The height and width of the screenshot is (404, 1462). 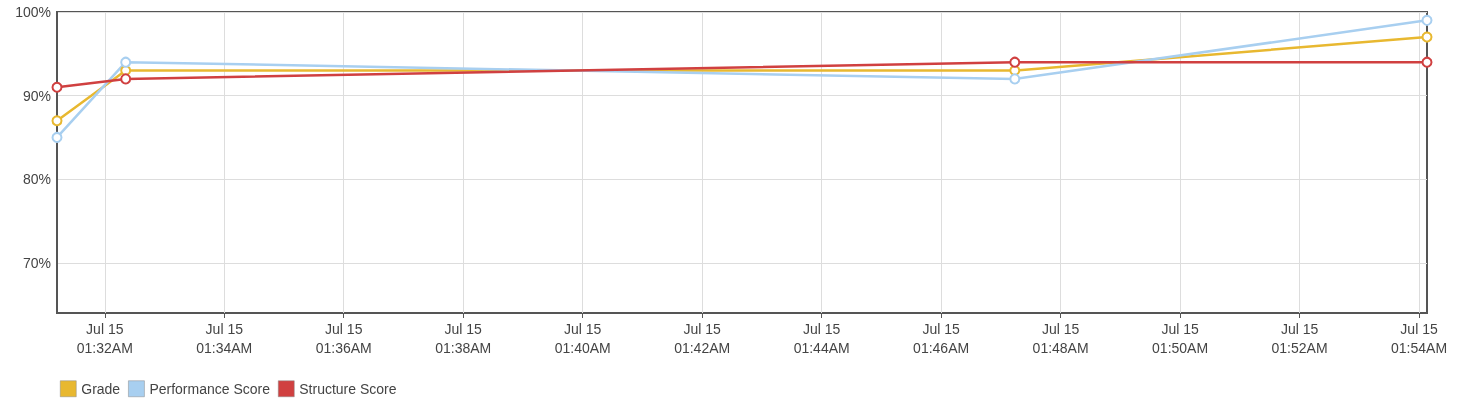 I want to click on x-tick-label: Jul 15 01:34AM, so click(x=224, y=338).